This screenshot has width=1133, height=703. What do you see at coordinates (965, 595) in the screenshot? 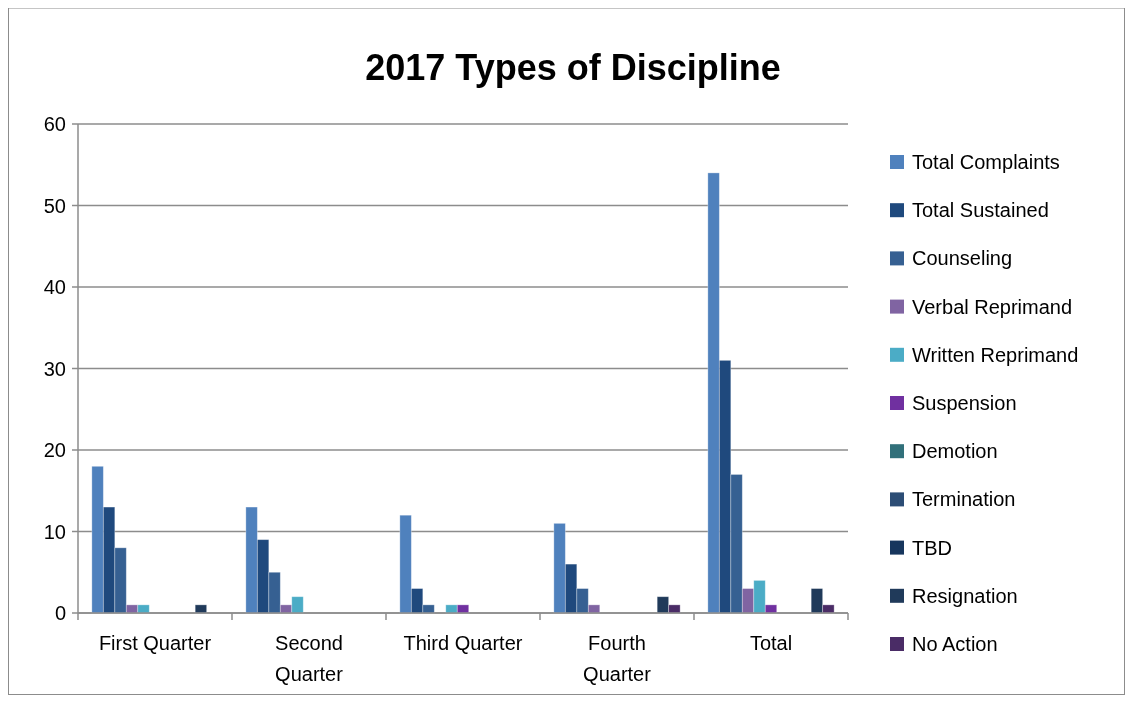
I see `legend-label: Resignation` at bounding box center [965, 595].